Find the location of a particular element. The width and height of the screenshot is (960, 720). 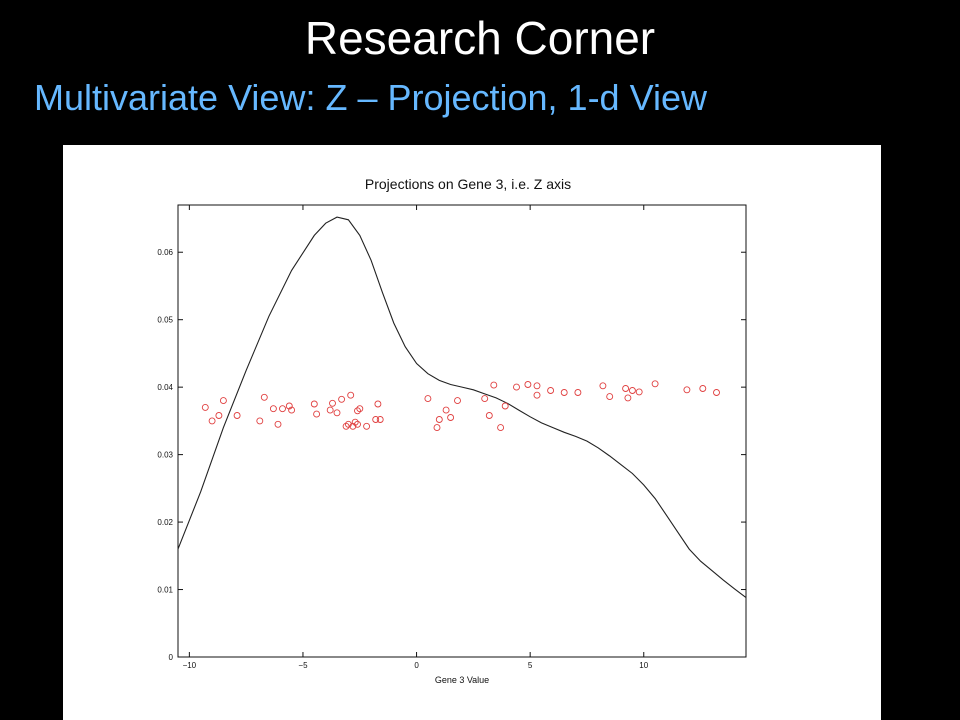

x-tick-label: 5 is located at coordinates (530, 665).